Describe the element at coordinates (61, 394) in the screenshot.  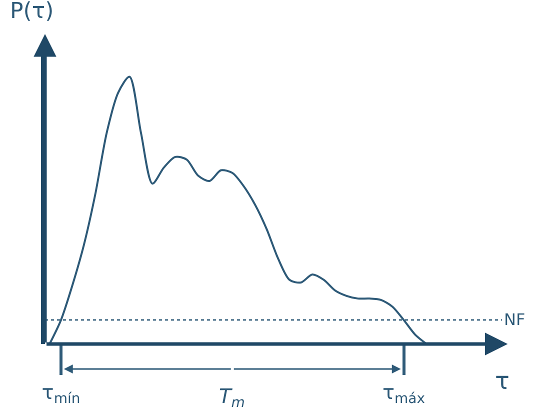
I see `x-tick-label: τ$_{mín}$` at that location.